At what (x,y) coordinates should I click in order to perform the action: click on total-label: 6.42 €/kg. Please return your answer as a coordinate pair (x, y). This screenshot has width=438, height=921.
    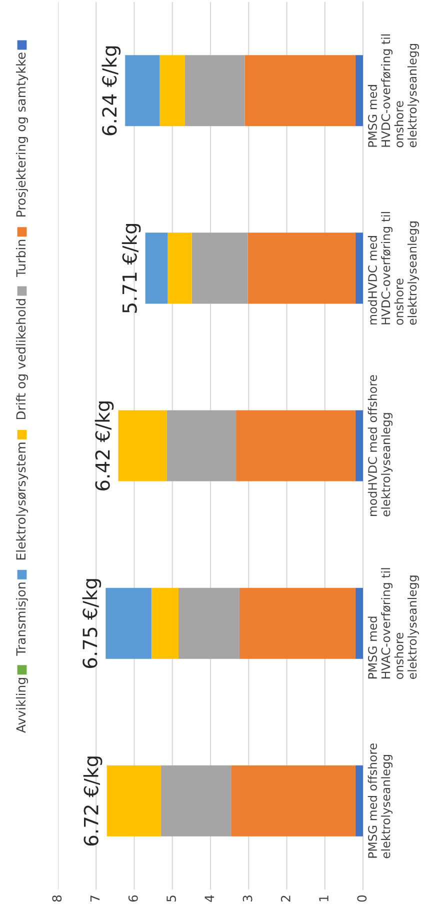
    Looking at the image, I should click on (104, 446).